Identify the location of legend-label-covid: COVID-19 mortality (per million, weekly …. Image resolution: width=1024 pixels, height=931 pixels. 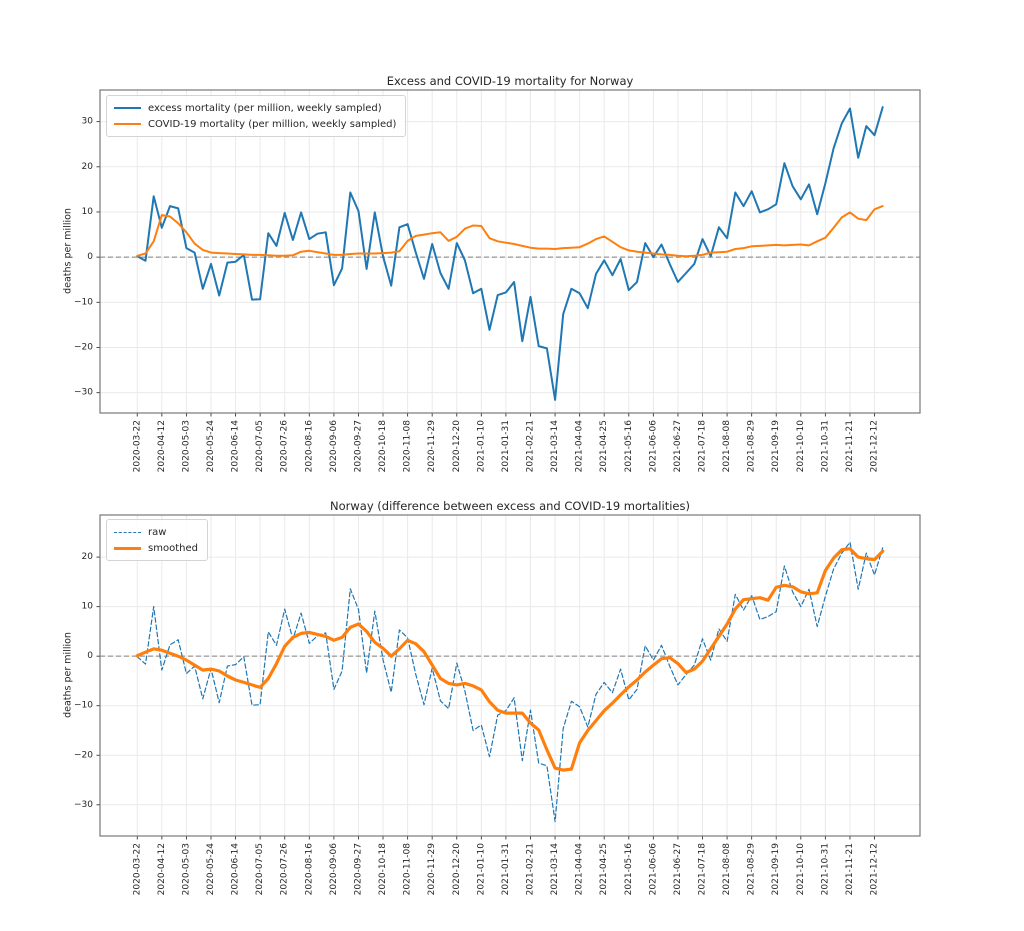
(272, 124).